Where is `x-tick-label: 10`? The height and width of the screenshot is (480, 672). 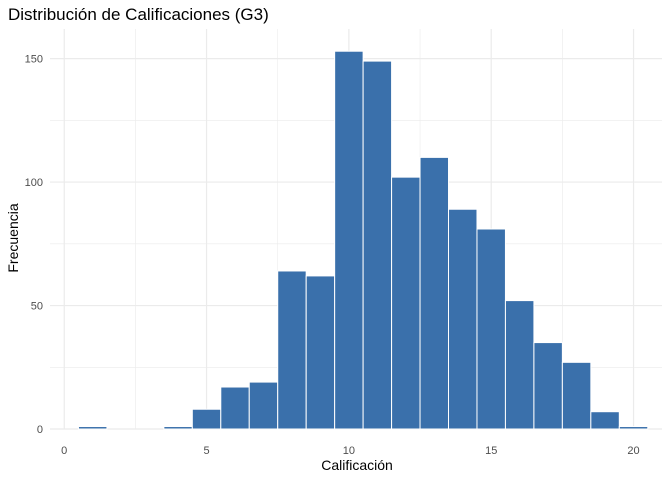 x-tick-label: 10 is located at coordinates (349, 451).